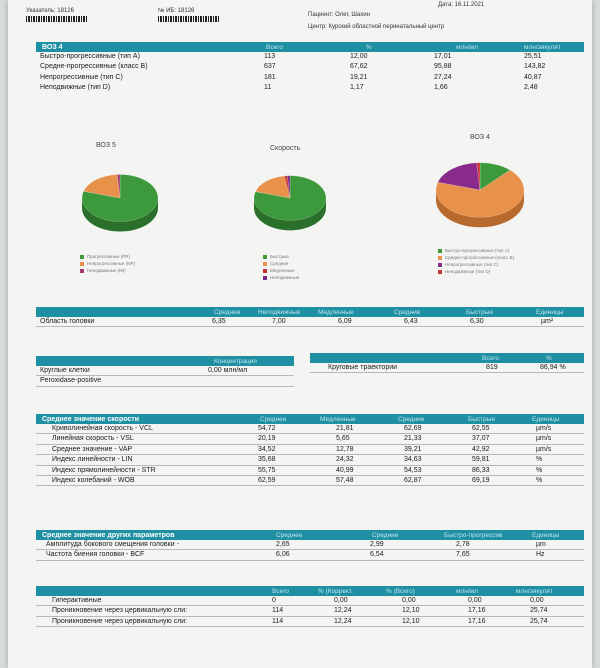  Describe the element at coordinates (176, 11) in the screenshot. I see `record-number-label: № ИБ: 18126` at that location.